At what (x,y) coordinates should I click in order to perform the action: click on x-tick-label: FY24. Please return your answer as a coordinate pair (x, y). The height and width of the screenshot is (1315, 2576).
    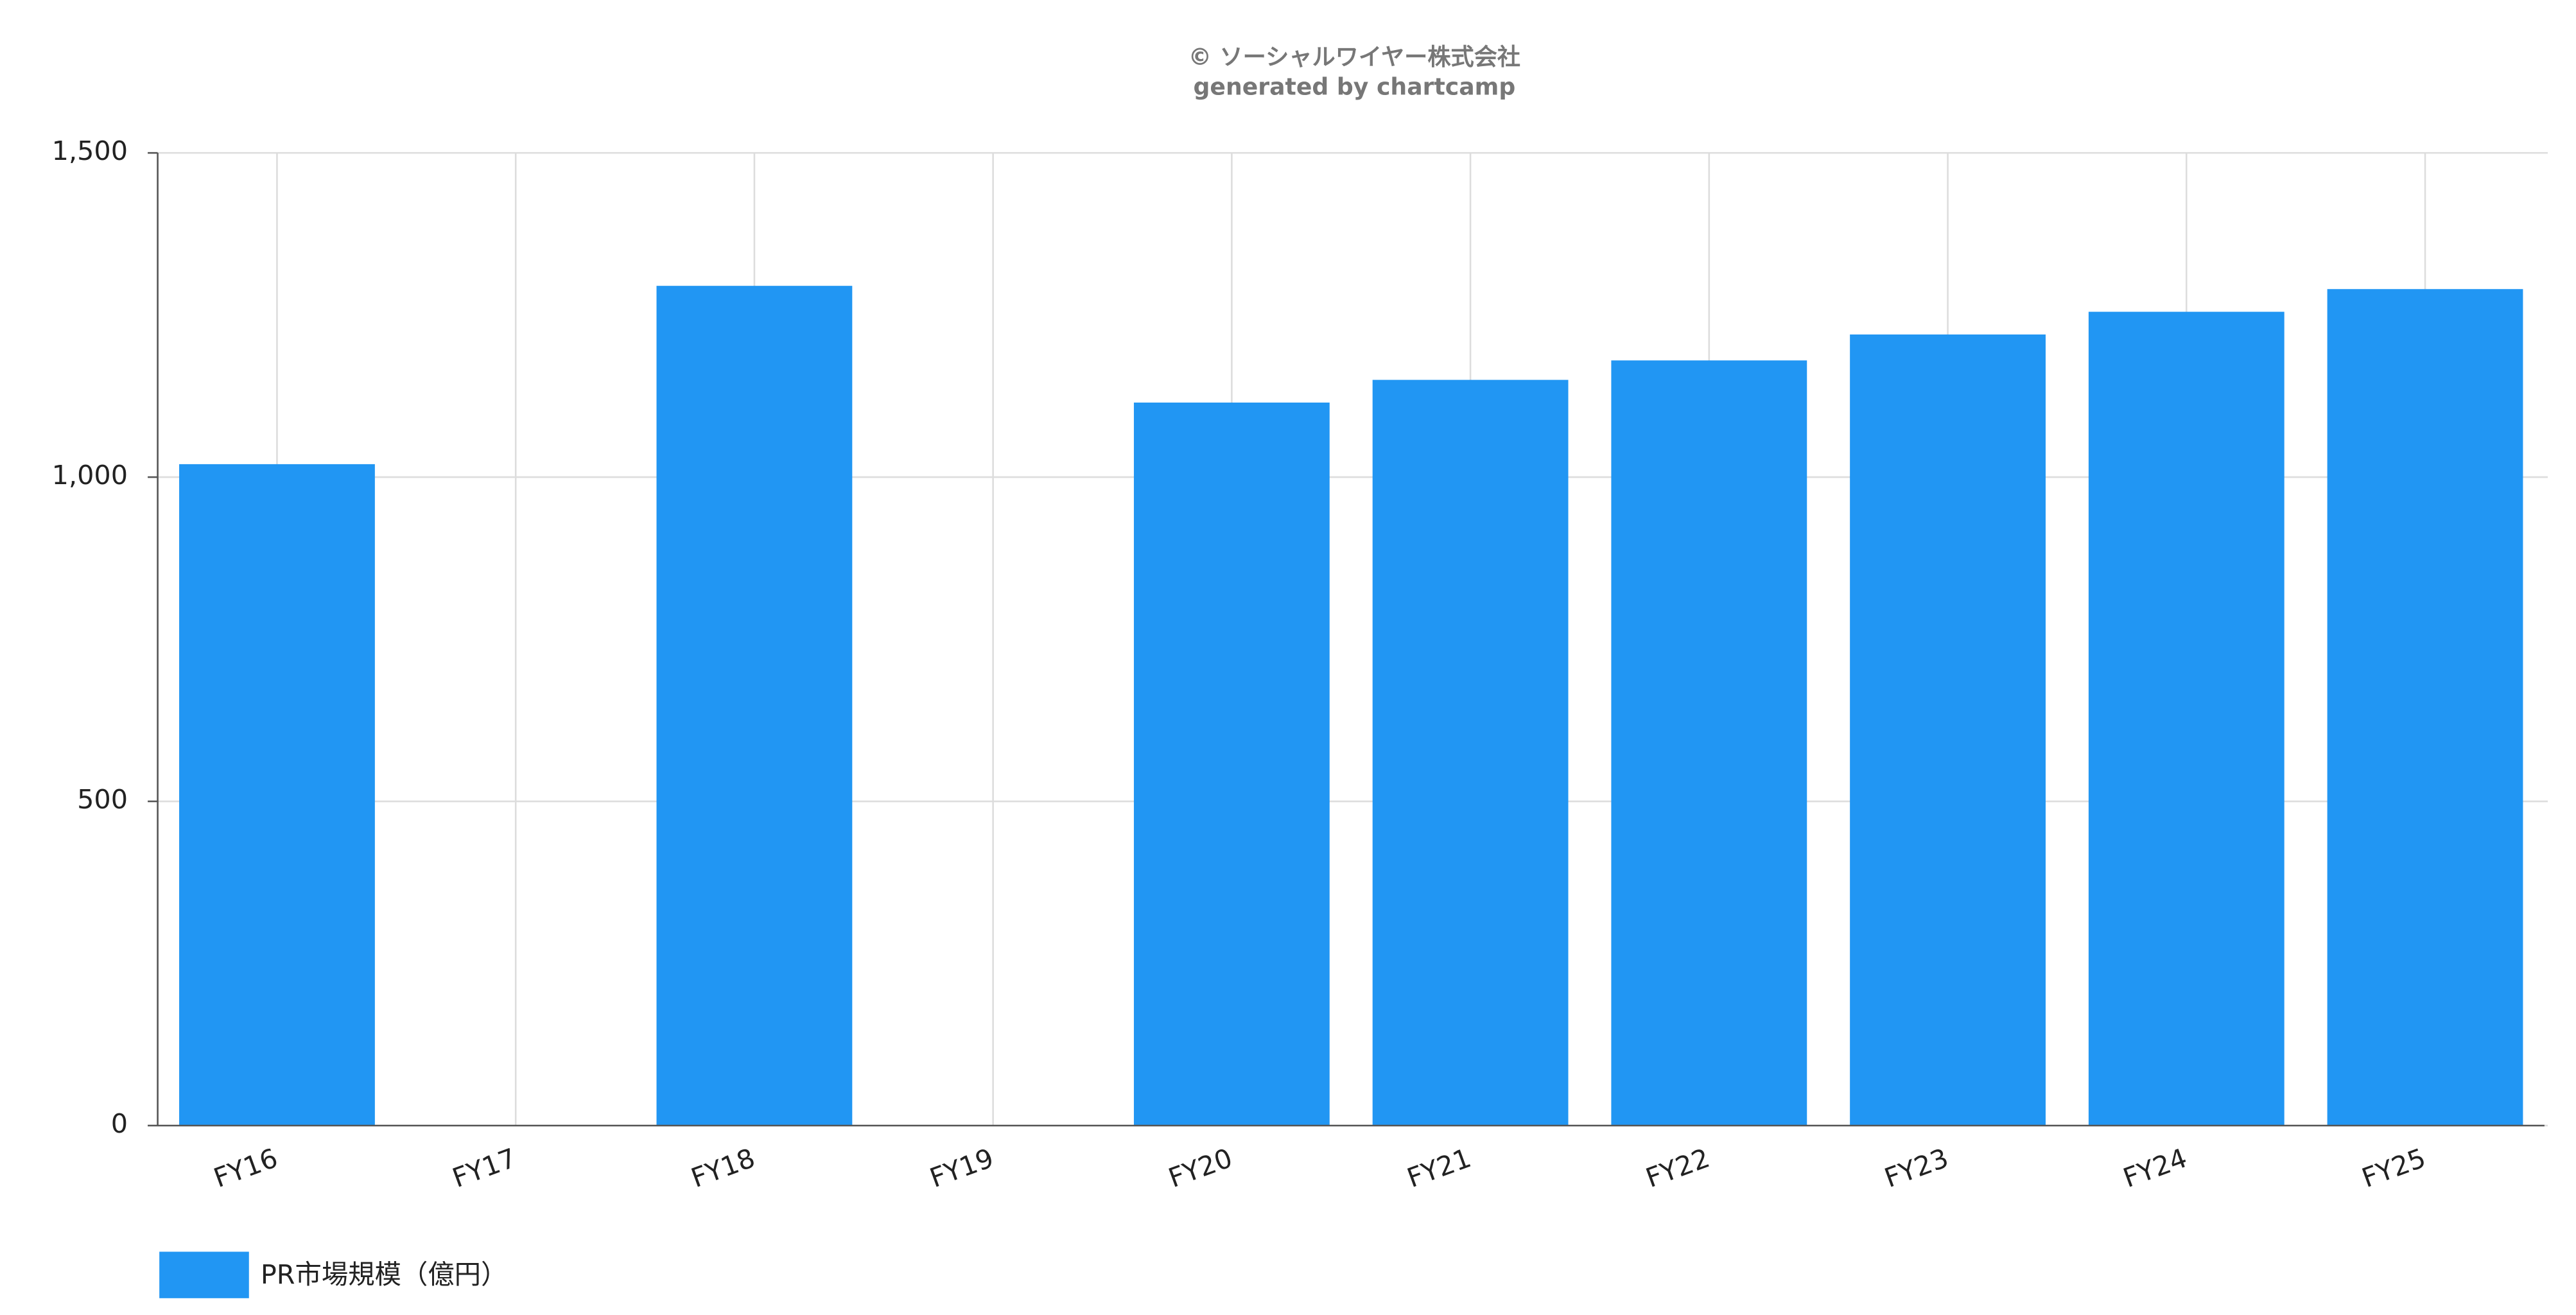
    Looking at the image, I should click on (2155, 1168).